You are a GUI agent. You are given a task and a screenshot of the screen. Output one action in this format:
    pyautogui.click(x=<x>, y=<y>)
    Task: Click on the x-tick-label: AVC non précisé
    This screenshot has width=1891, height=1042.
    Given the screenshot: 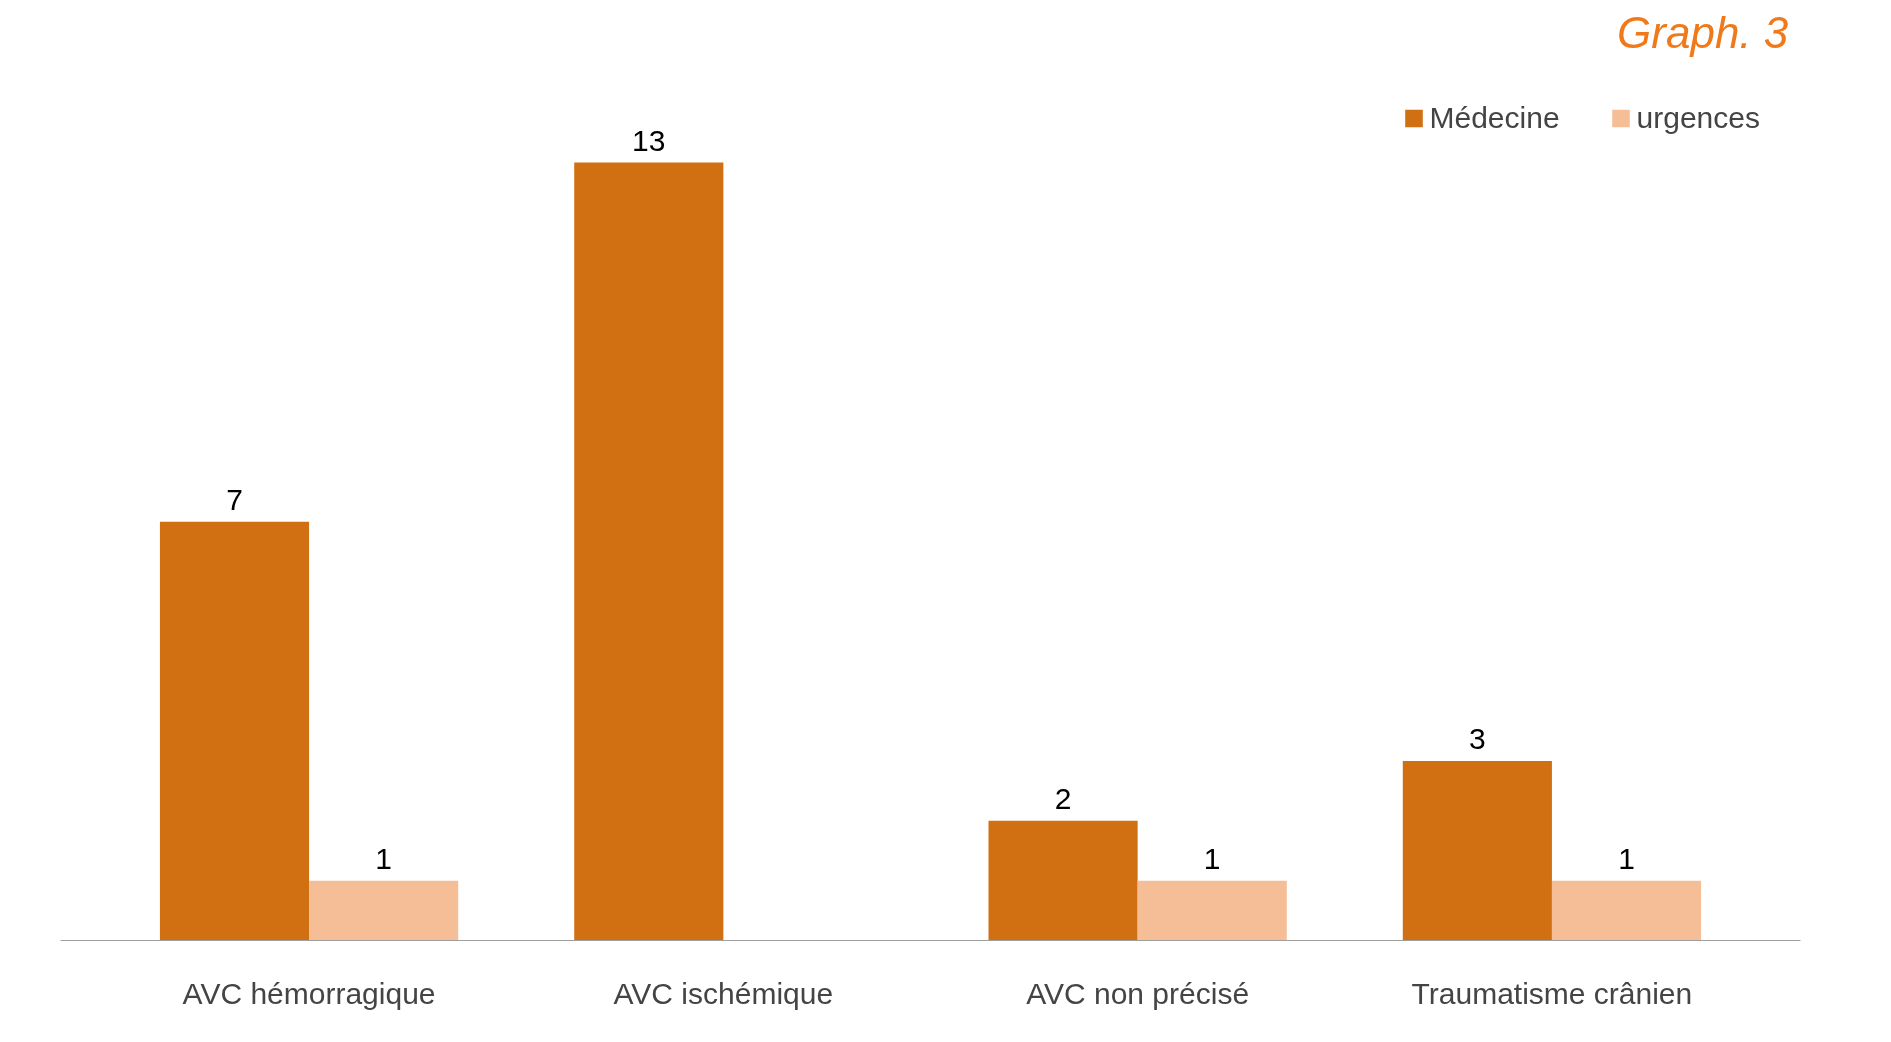 What is the action you would take?
    pyautogui.click(x=1138, y=993)
    